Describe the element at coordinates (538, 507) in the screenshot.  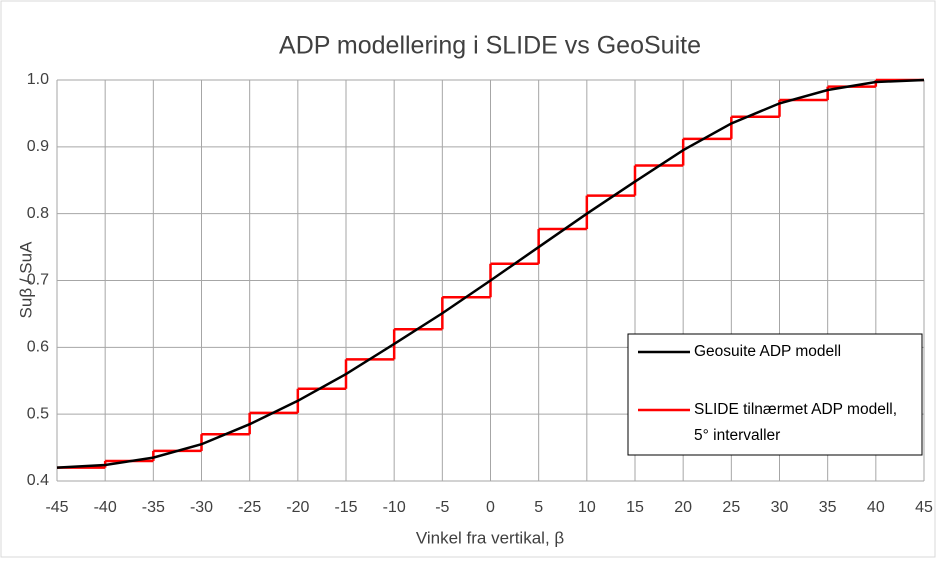
I see `x-tick-label: 5` at that location.